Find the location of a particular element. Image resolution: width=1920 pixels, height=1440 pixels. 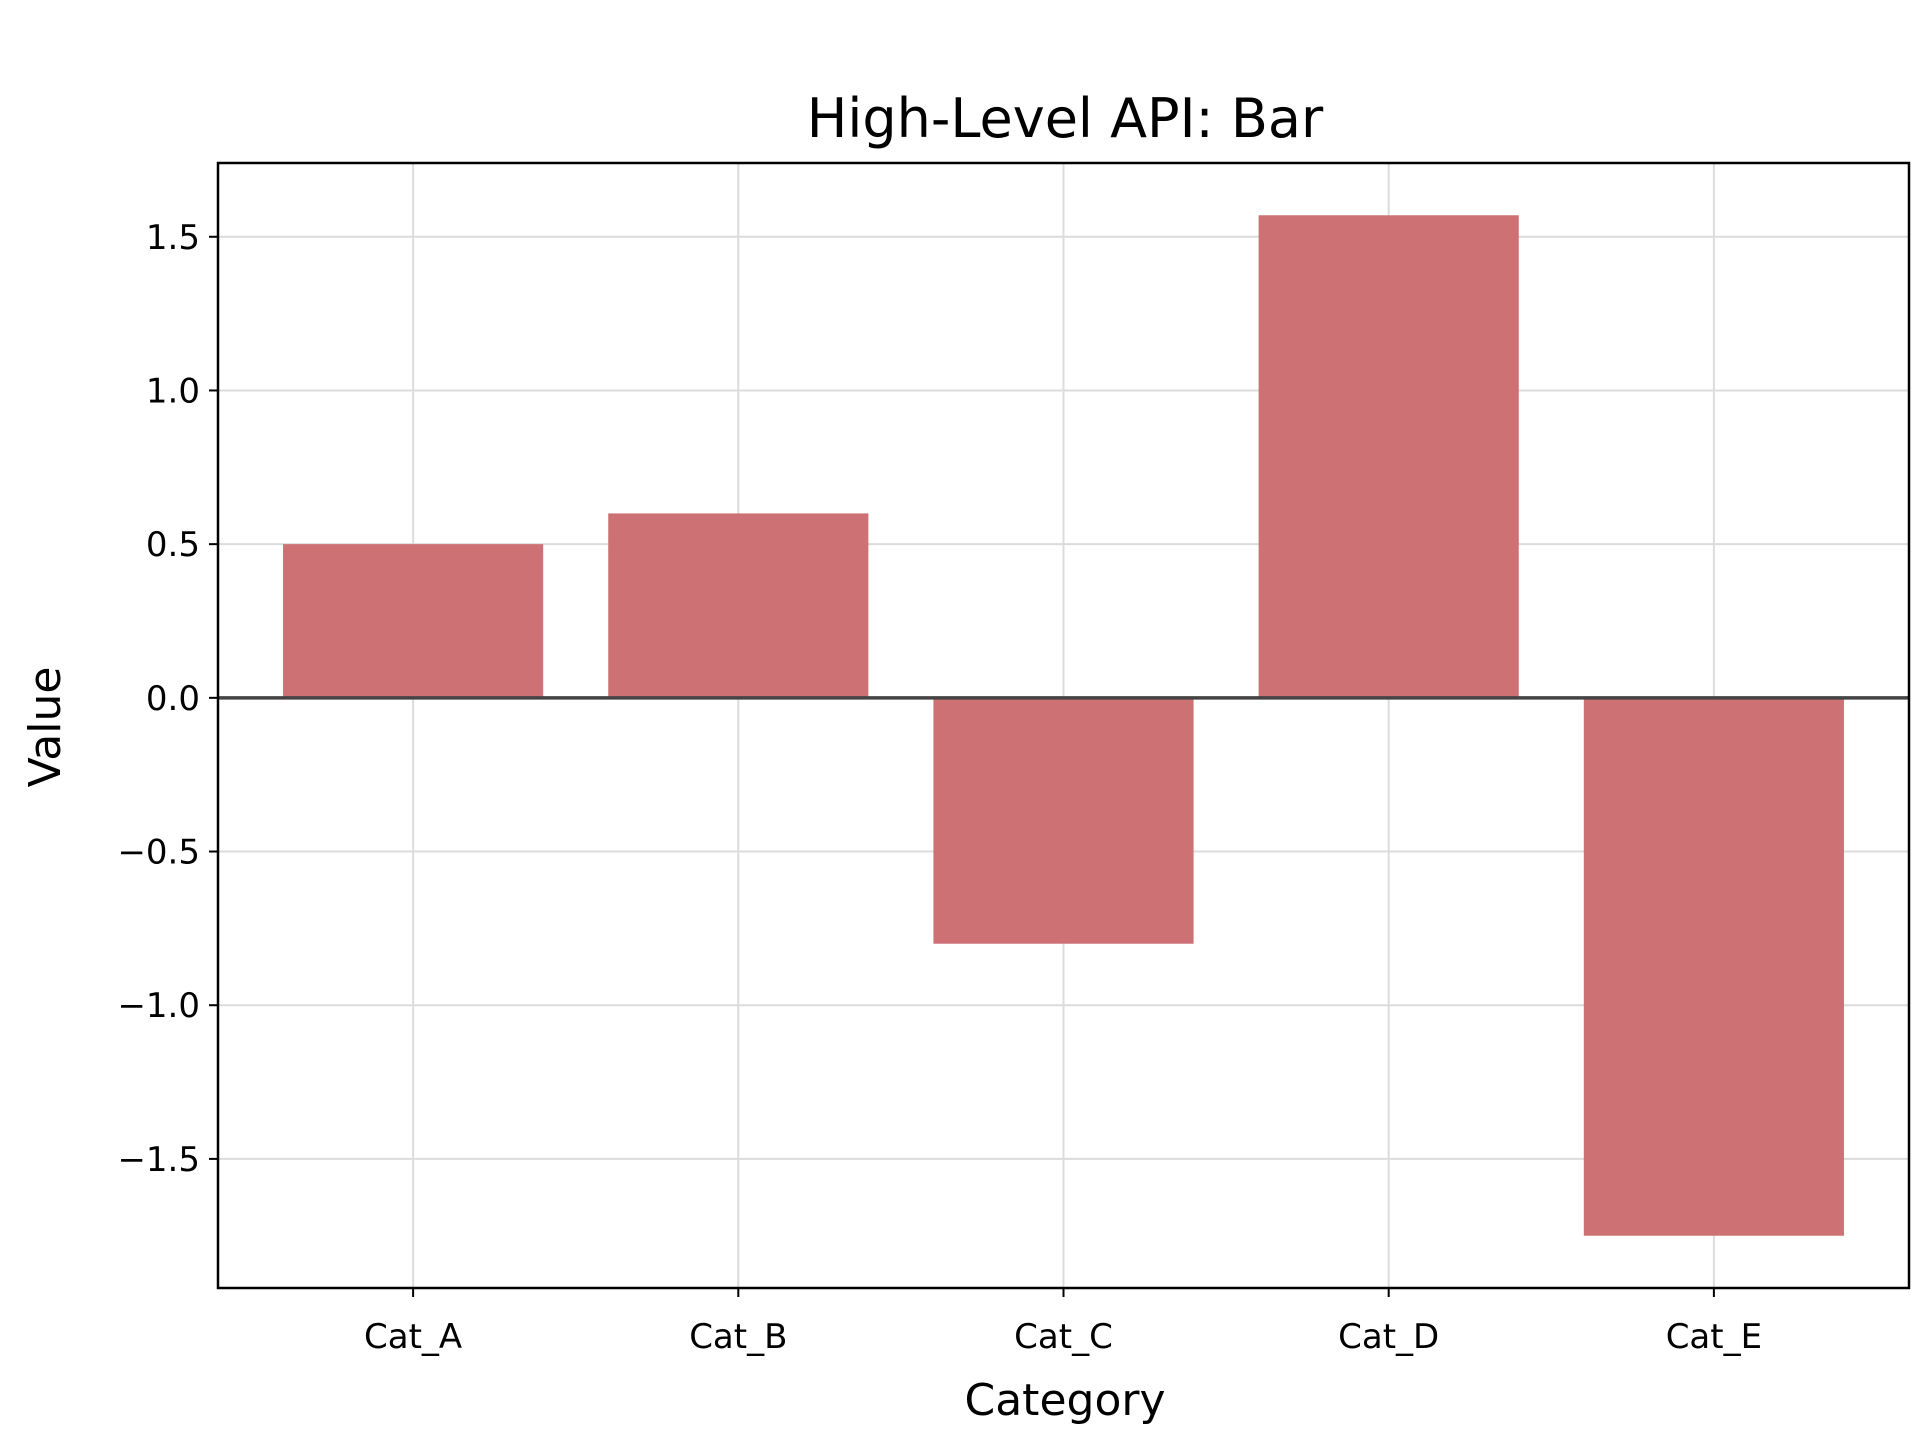

x-tick-label: Cat_B is located at coordinates (738, 1337).